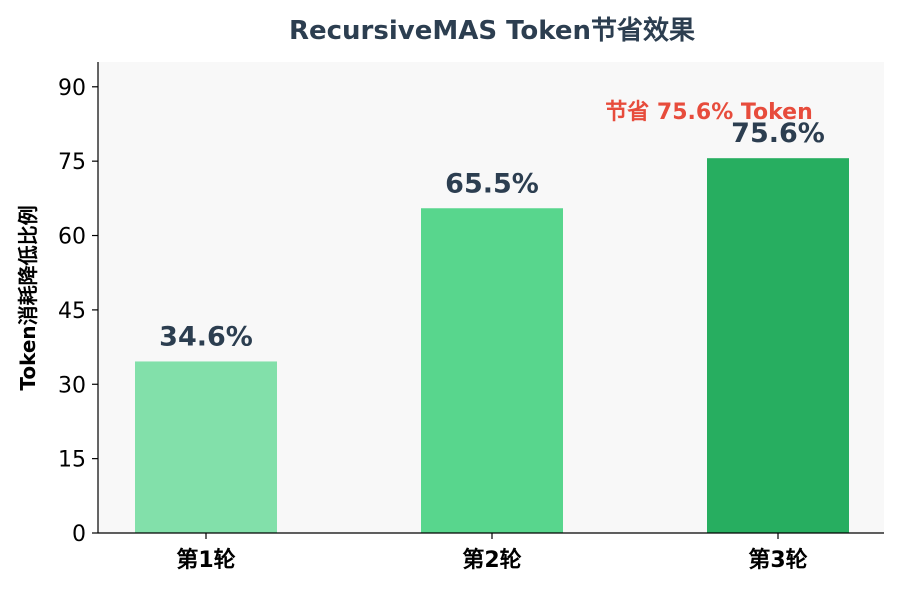  Describe the element at coordinates (72, 460) in the screenshot. I see `y-tick-label: 15` at that location.